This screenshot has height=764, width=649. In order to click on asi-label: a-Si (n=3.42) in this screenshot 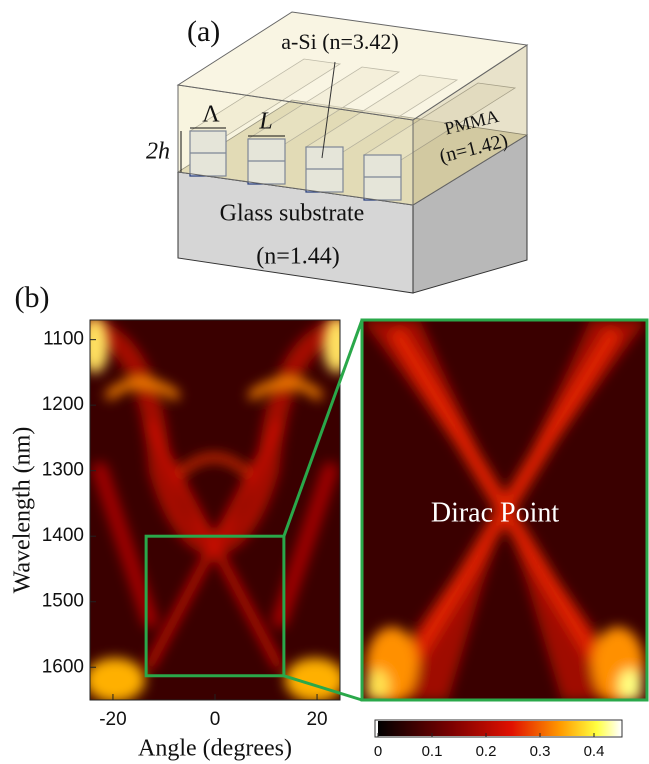, I will do `click(340, 41)`.